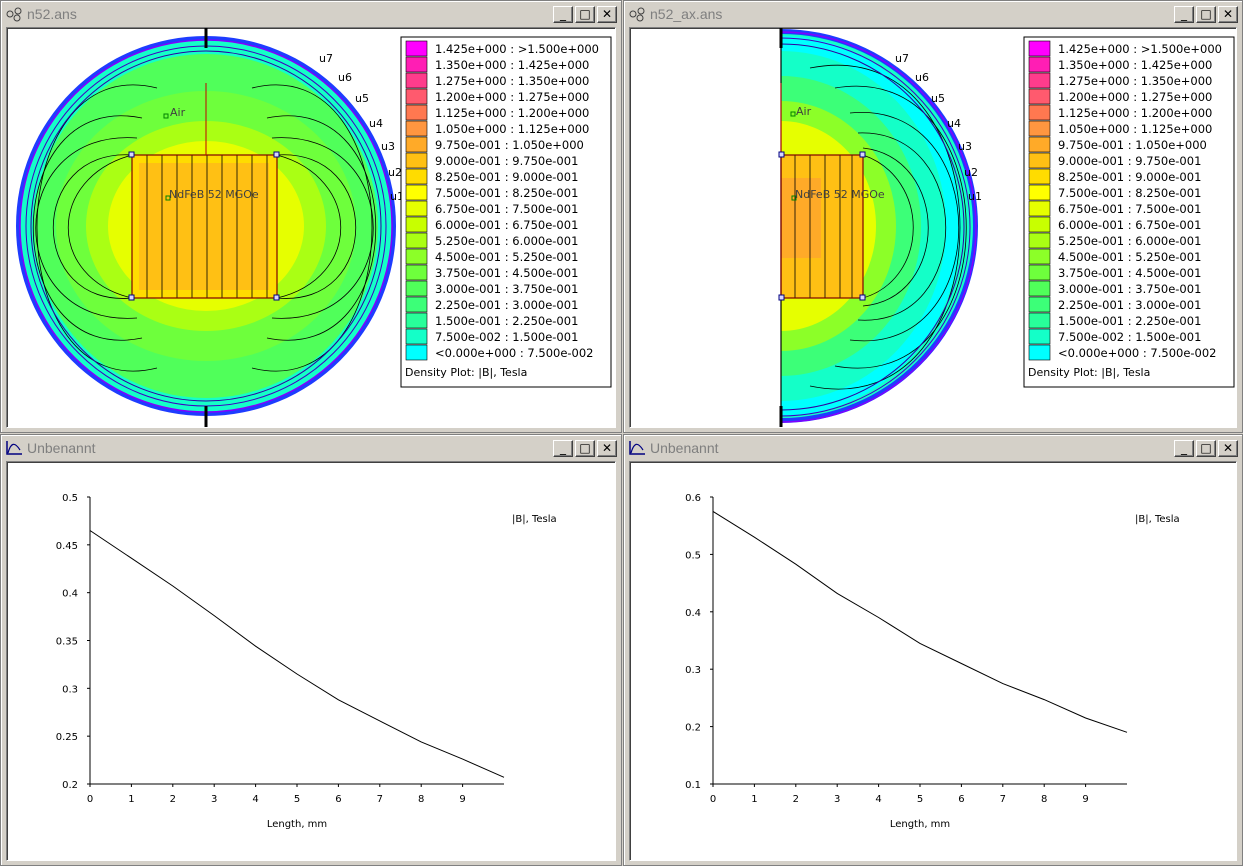 The height and width of the screenshot is (866, 1243). Describe the element at coordinates (1135, 129) in the screenshot. I see `legend-entry: 1.050e+000 : 1.125e+000` at that location.